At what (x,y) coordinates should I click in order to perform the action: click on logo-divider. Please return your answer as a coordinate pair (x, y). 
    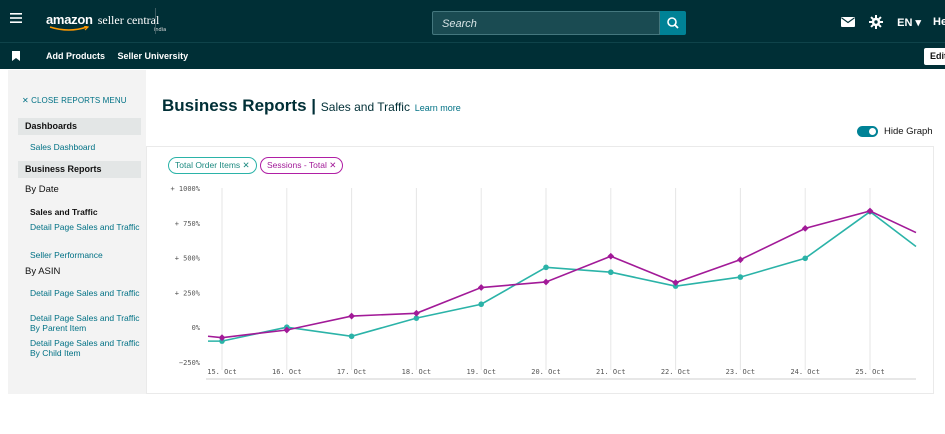
    Looking at the image, I should click on (155, 21).